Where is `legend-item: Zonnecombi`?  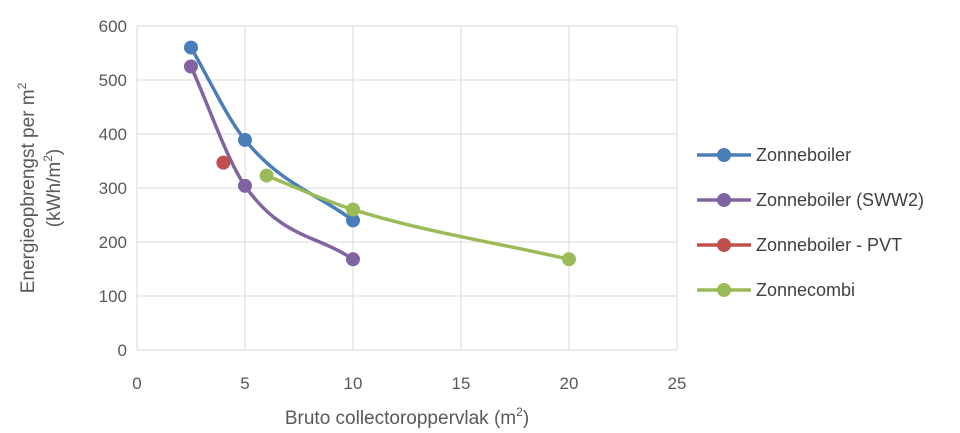 legend-item: Zonnecombi is located at coordinates (776, 290).